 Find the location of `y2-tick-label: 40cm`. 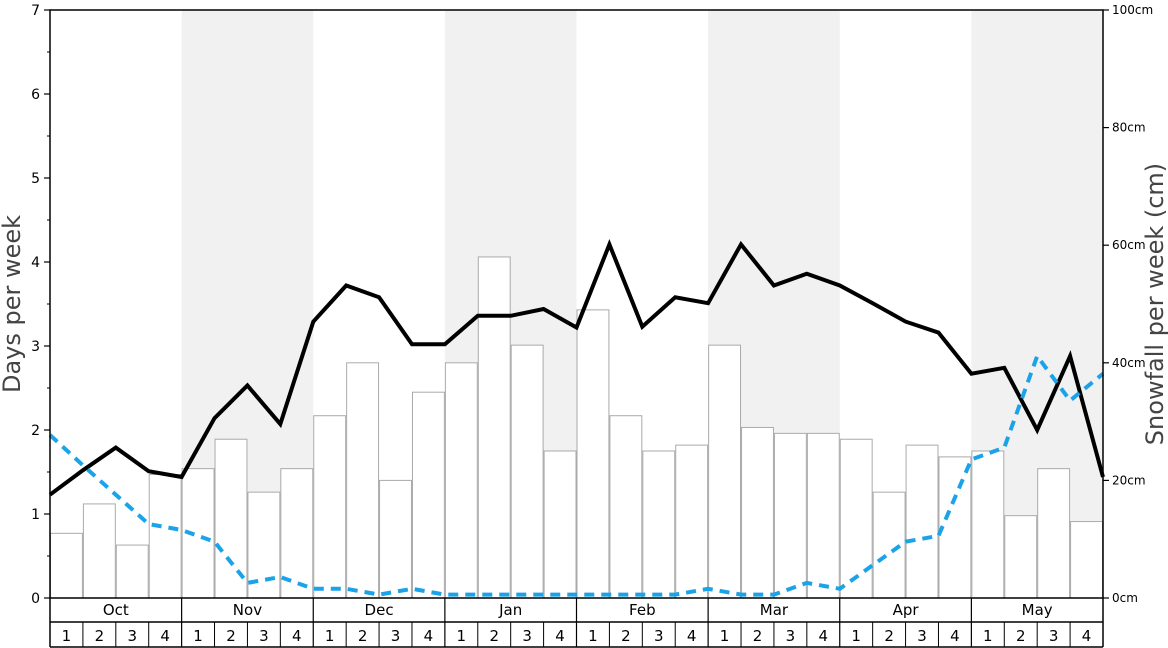

y2-tick-label: 40cm is located at coordinates (1129, 363).